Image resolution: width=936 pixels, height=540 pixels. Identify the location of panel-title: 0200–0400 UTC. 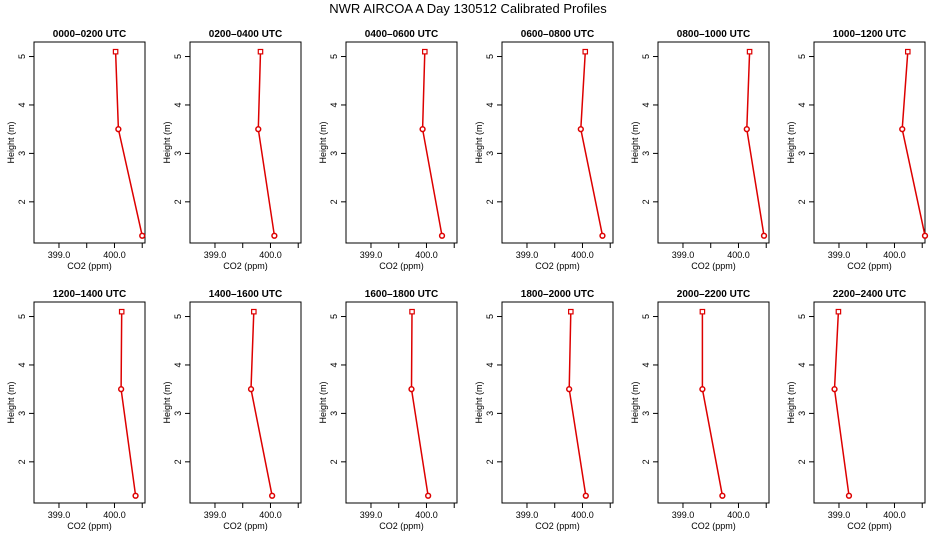
(245, 34).